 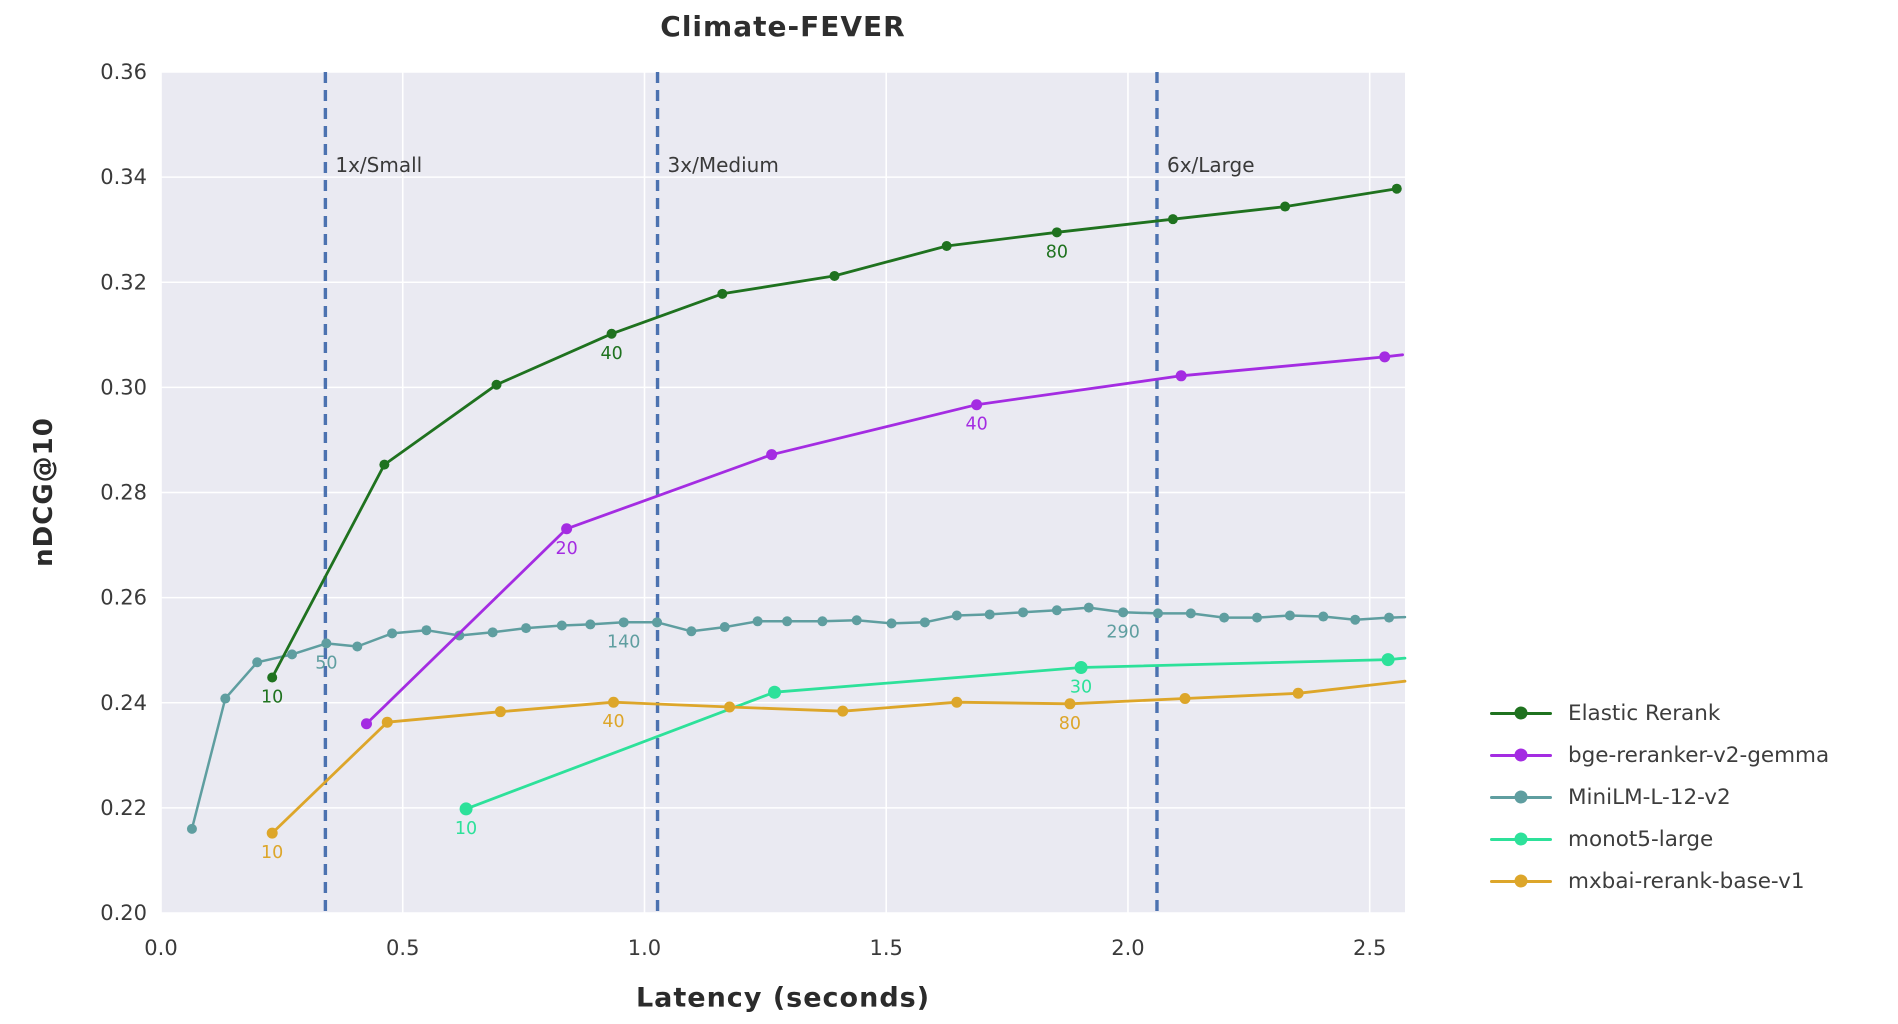 What do you see at coordinates (160, 948) in the screenshot?
I see `x-tick-label: 0.0` at bounding box center [160, 948].